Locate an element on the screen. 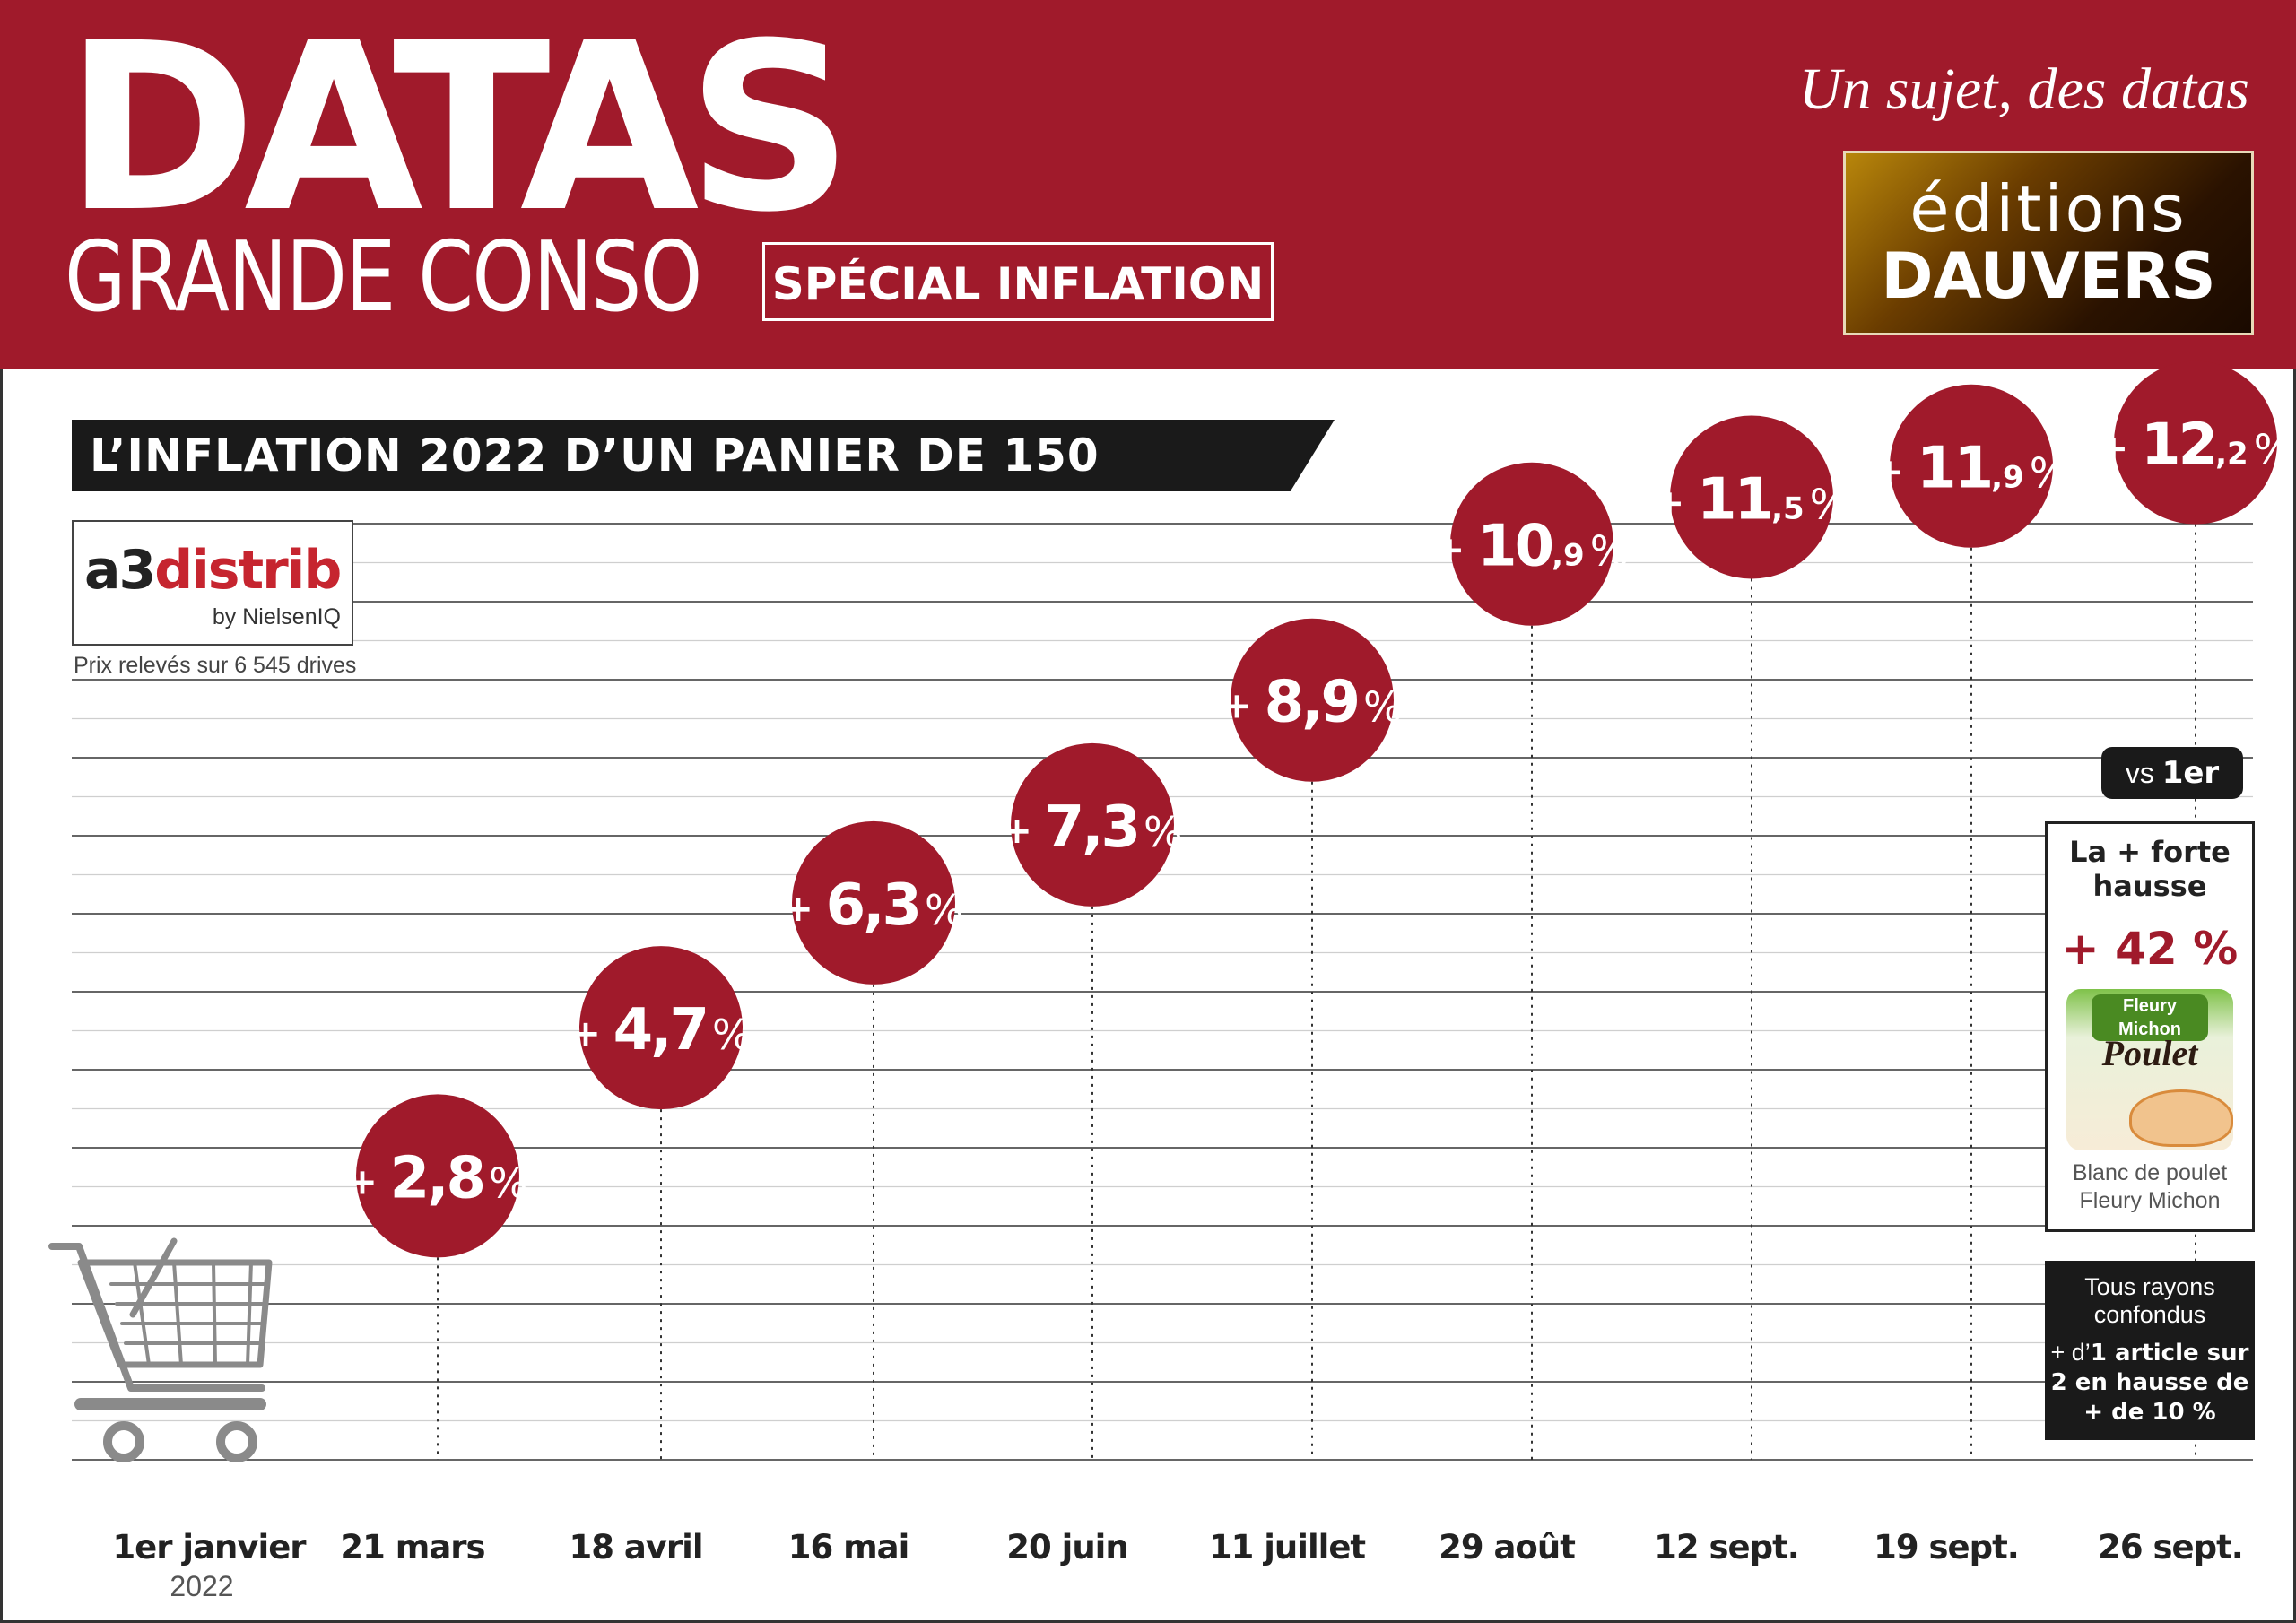  data-label: + 10,9% is located at coordinates (1532, 547).